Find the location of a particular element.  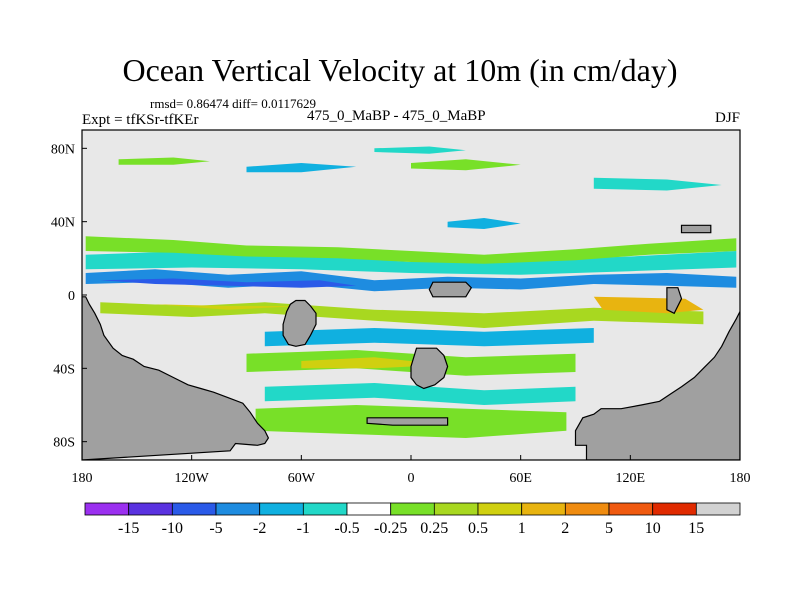

land-northern-islet is located at coordinates (450, 289).